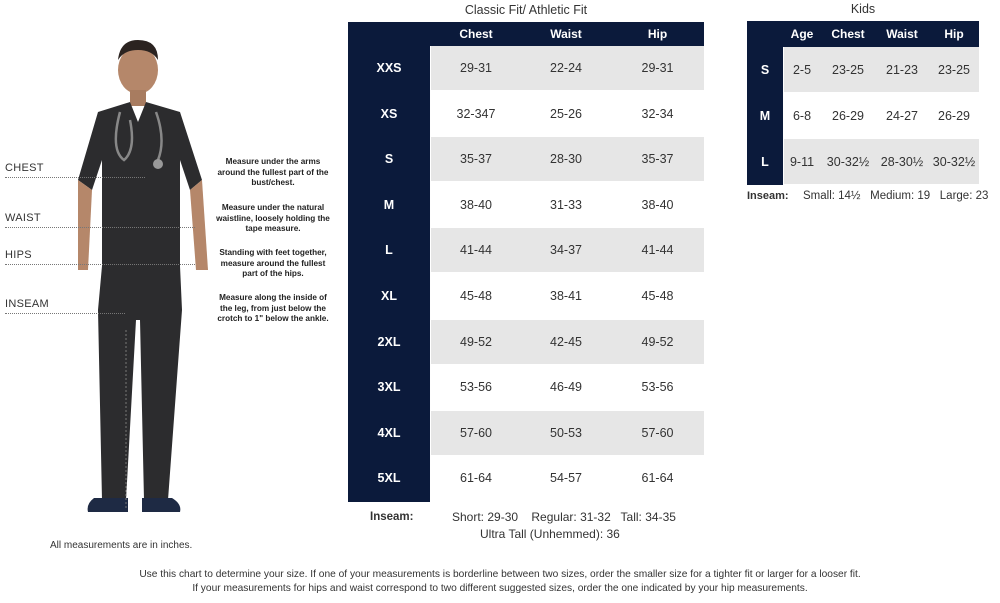 Image resolution: width=1000 pixels, height=603 pixels. Describe the element at coordinates (566, 204) in the screenshot. I see `table-cell-waist: 31-33` at that location.